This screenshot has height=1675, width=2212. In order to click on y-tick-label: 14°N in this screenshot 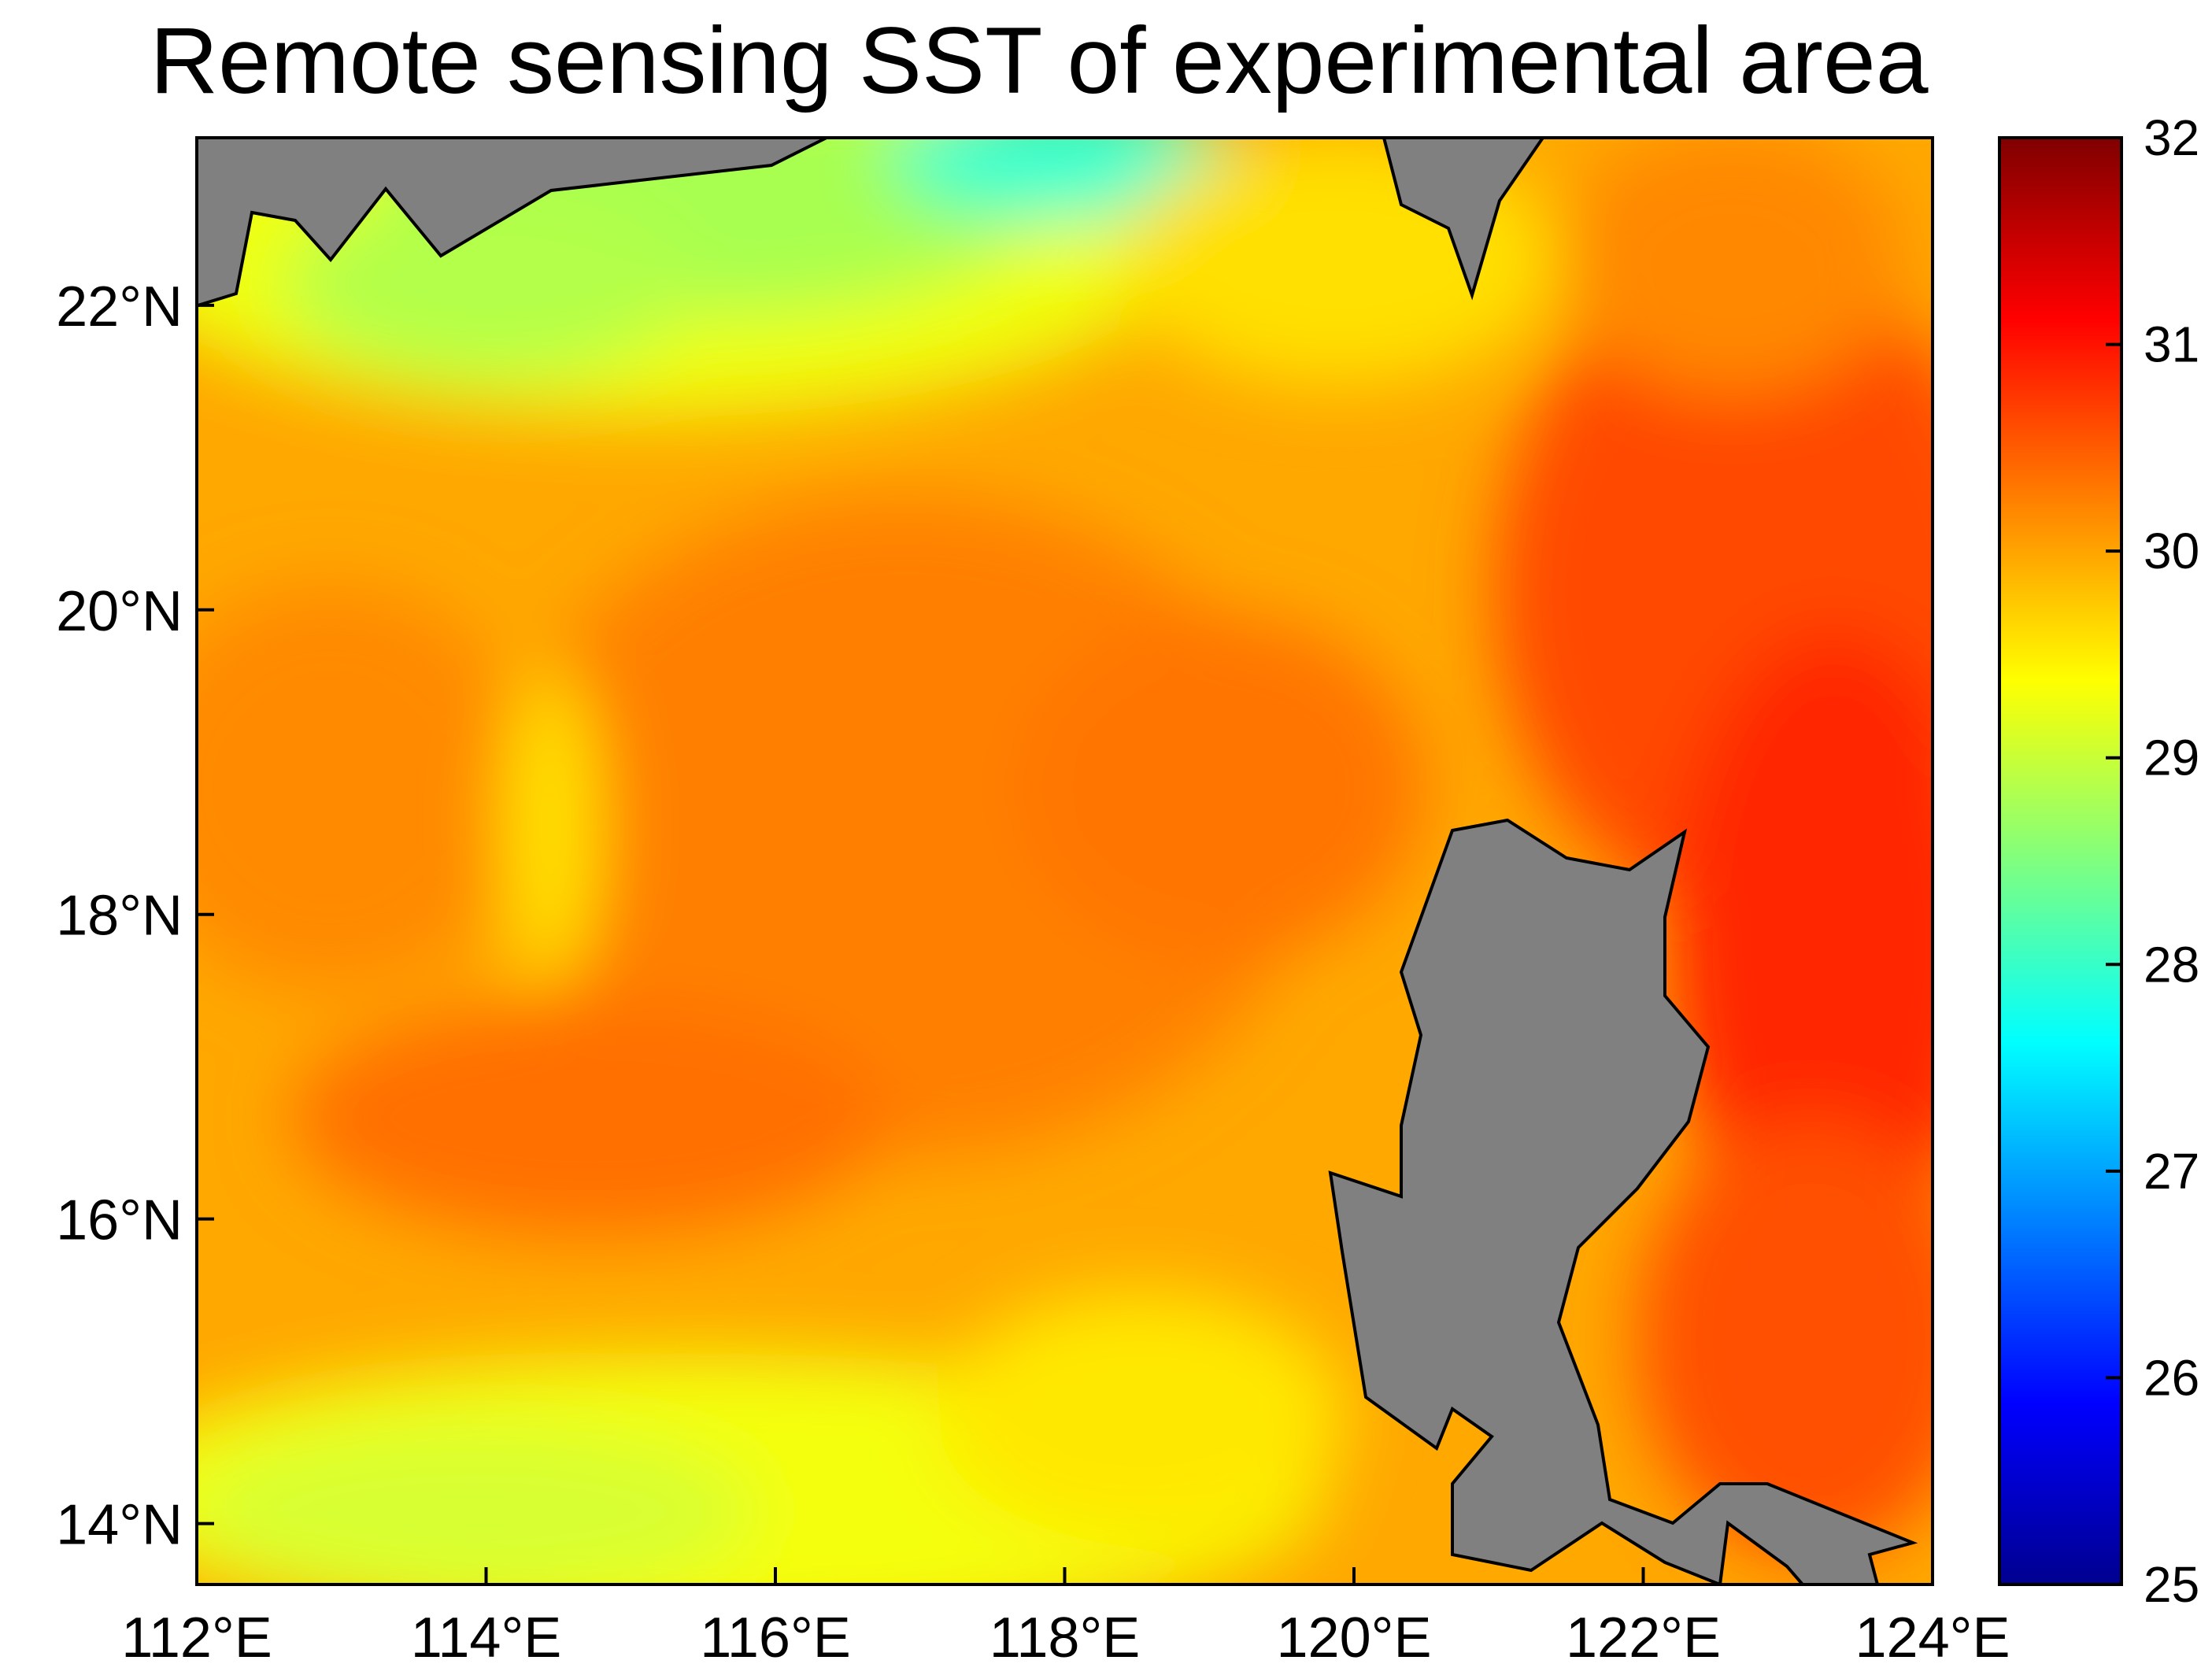, I will do `click(119, 1525)`.